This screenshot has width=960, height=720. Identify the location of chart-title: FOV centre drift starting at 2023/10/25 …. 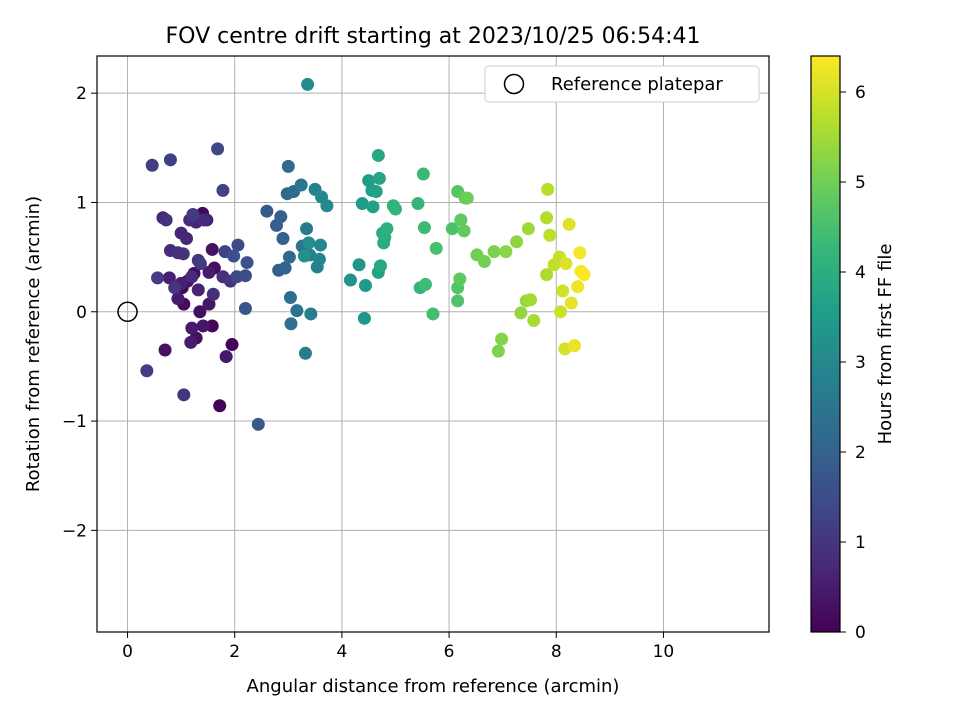
(433, 36).